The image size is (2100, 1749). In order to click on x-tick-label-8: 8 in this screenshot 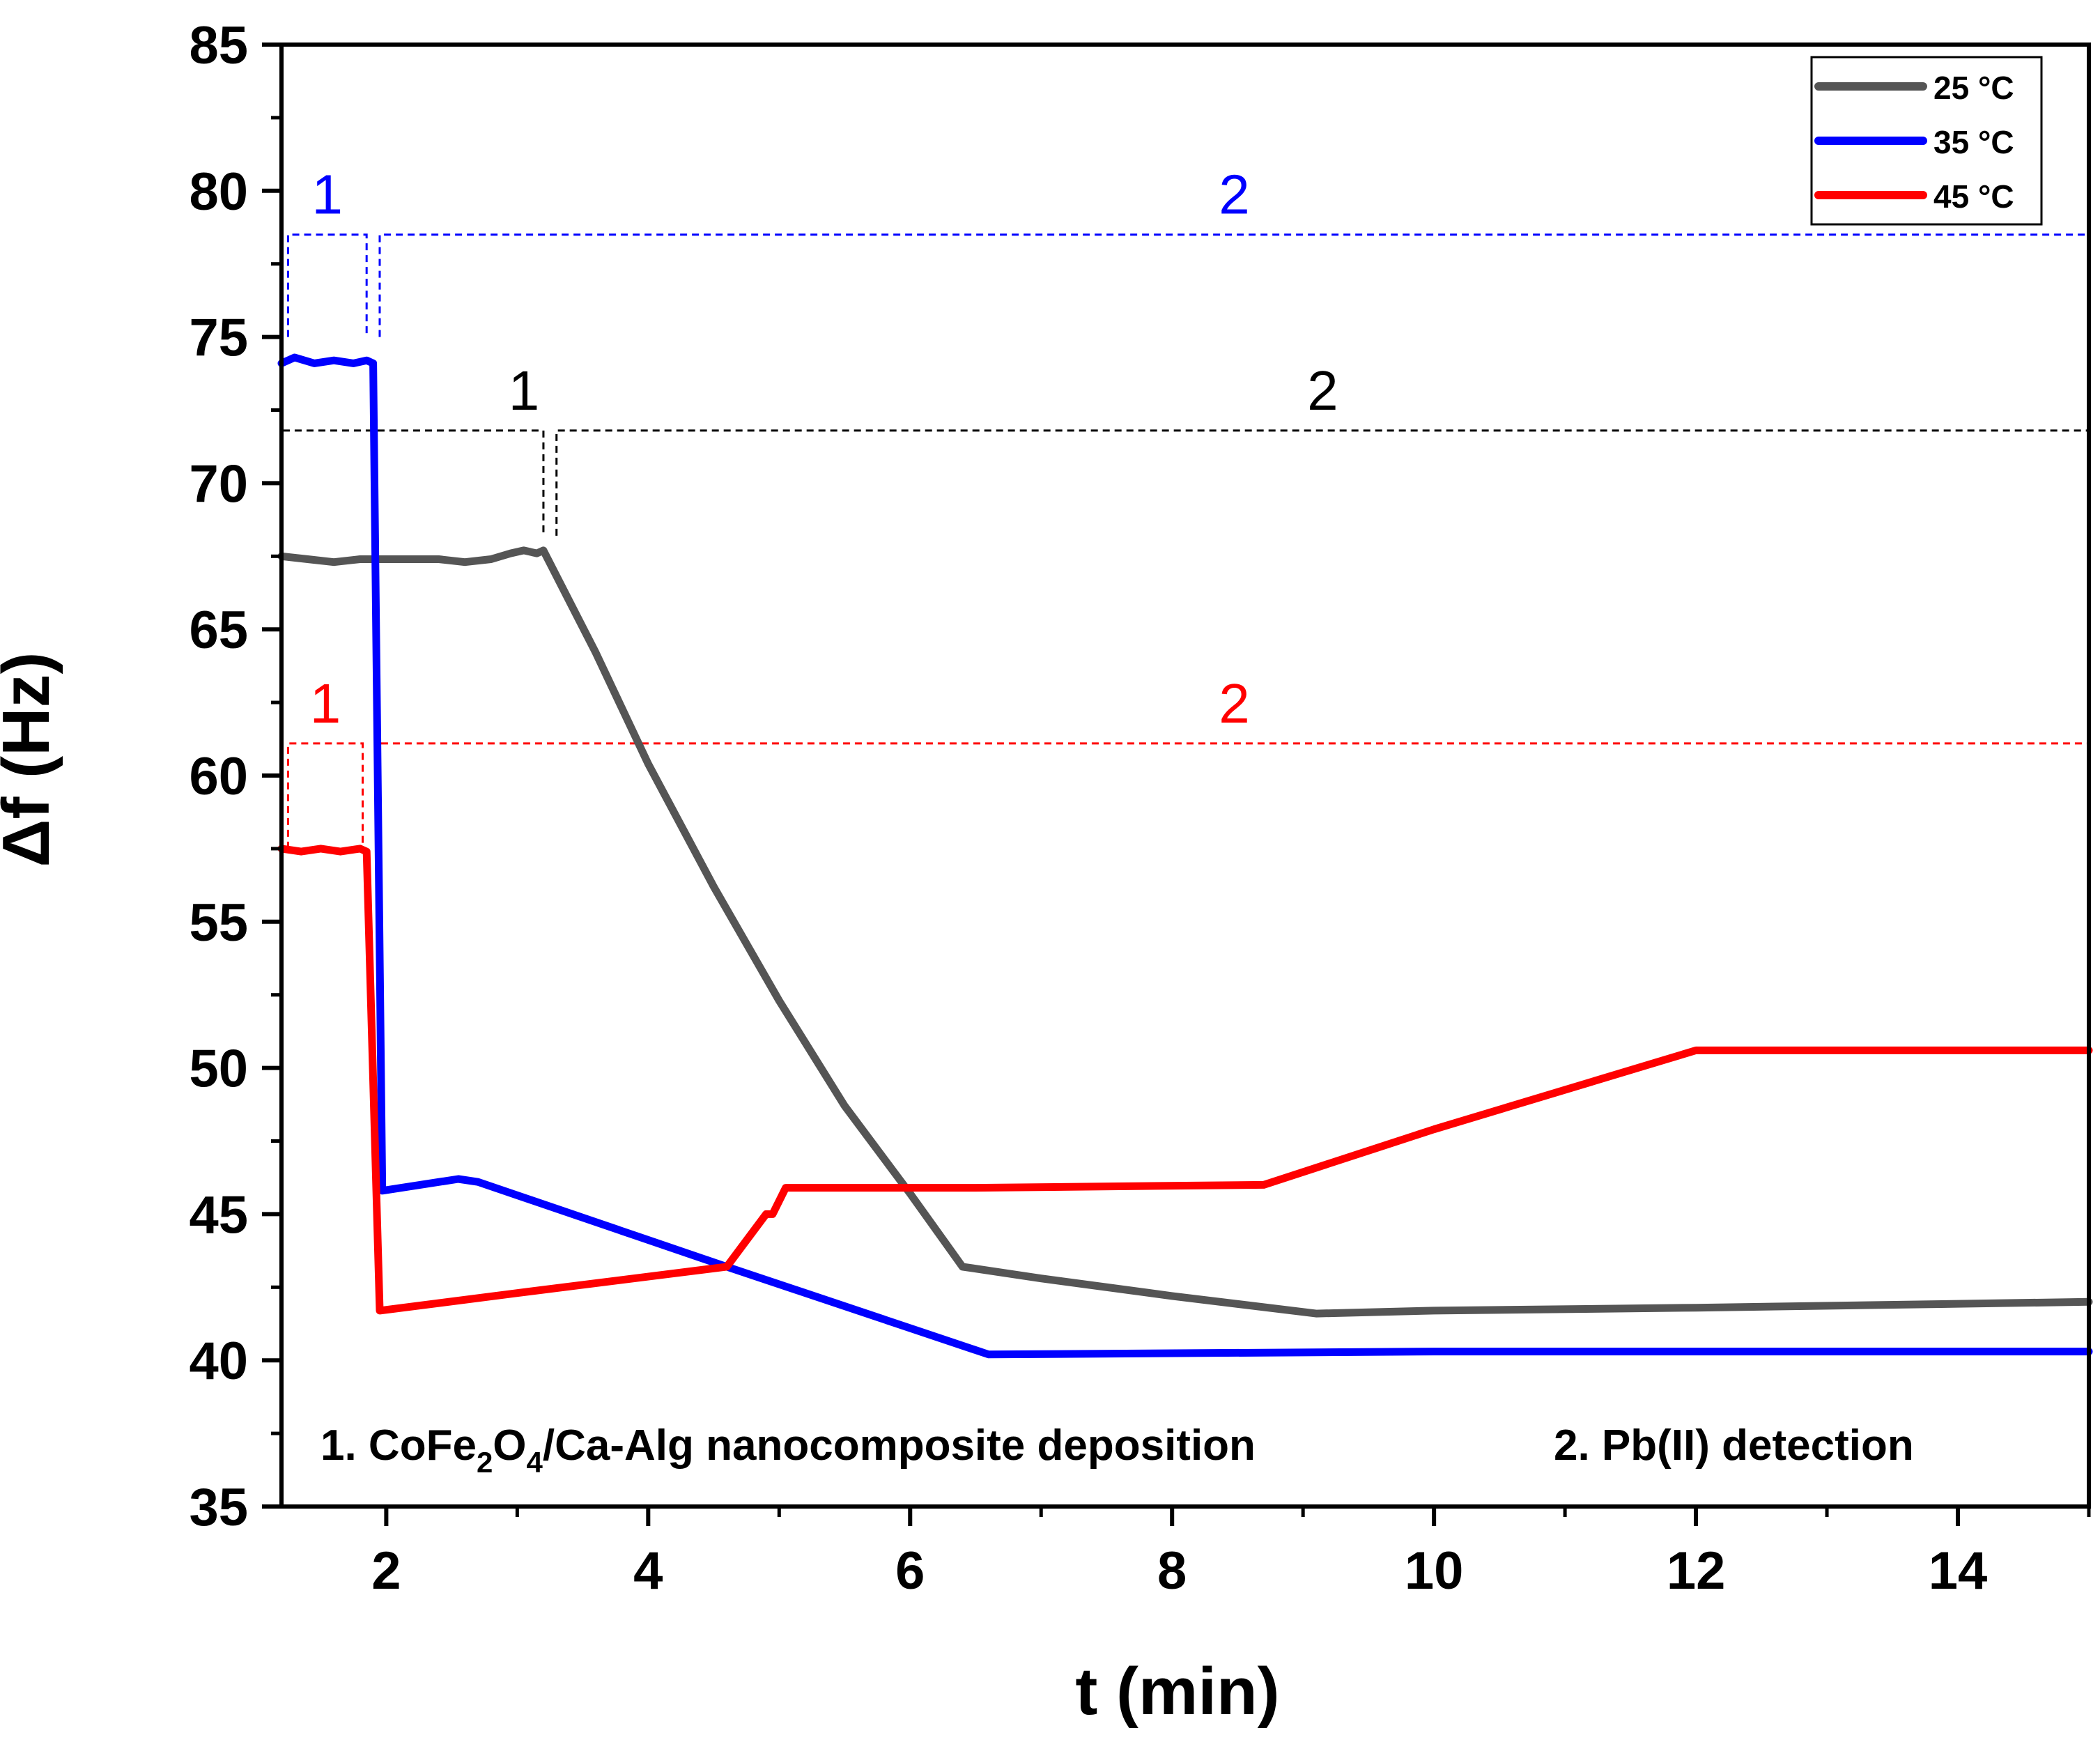, I will do `click(1172, 1571)`.